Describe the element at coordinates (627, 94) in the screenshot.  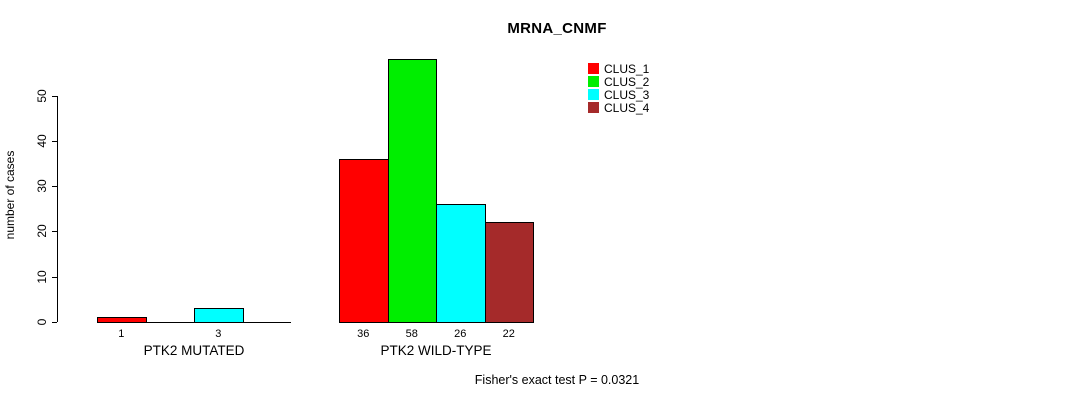
I see `legend-label: CLUS_3` at that location.